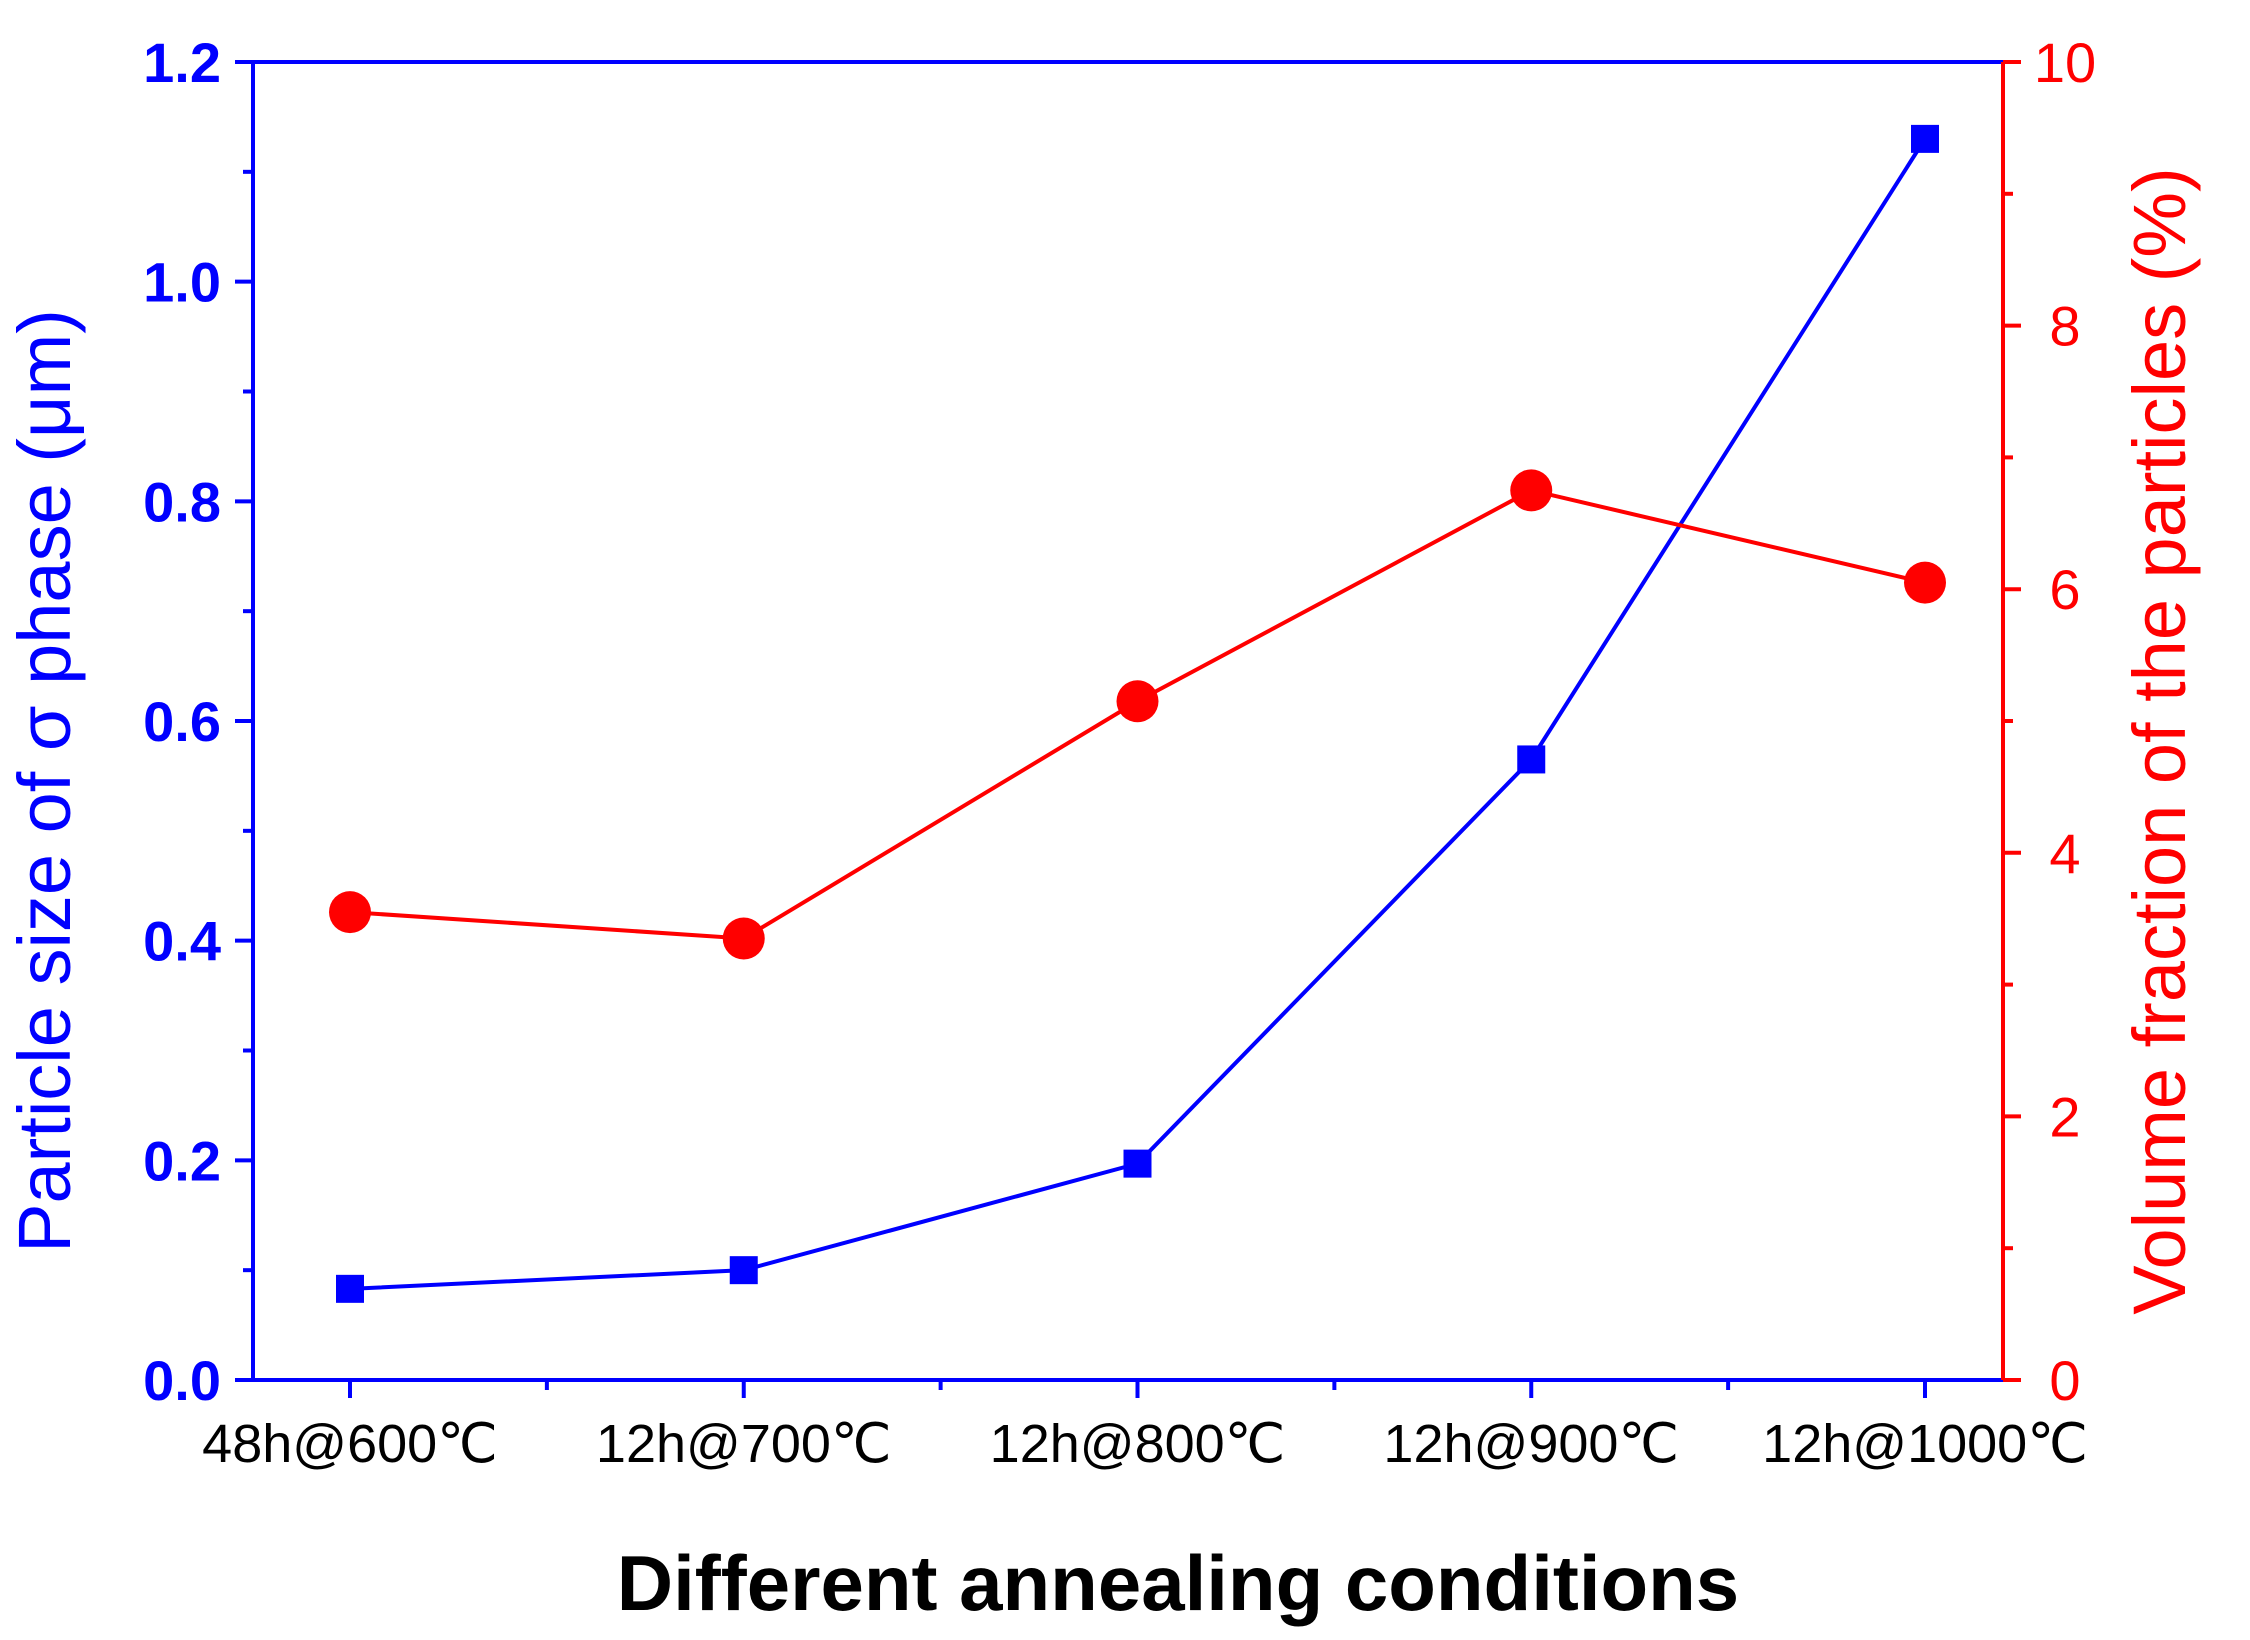 Image resolution: width=2250 pixels, height=1640 pixels. I want to click on right-tick-label: 10, so click(2065, 62).